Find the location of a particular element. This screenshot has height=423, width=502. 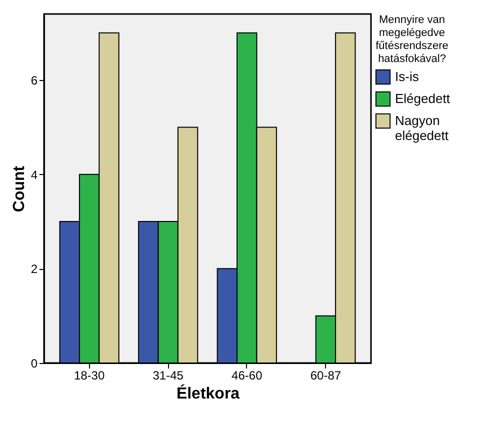

legend-title: Mennyire van megelégedve fűtésrendszere hatásfokával? is located at coordinates (412, 39).